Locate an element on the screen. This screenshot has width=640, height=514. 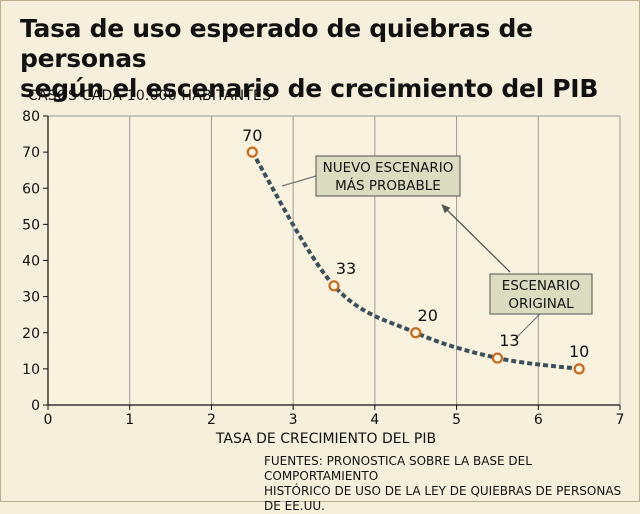
callout-new-line-2: MÁS PROBABLE is located at coordinates (388, 185).